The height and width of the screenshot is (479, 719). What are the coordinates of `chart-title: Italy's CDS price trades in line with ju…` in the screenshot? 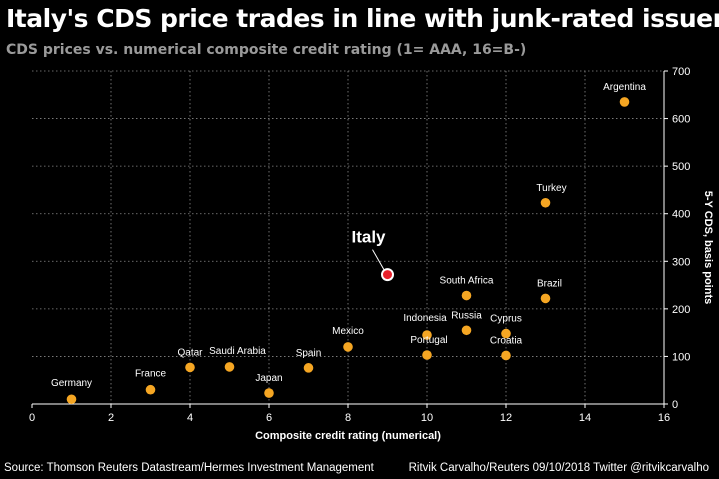 It's located at (362, 18).